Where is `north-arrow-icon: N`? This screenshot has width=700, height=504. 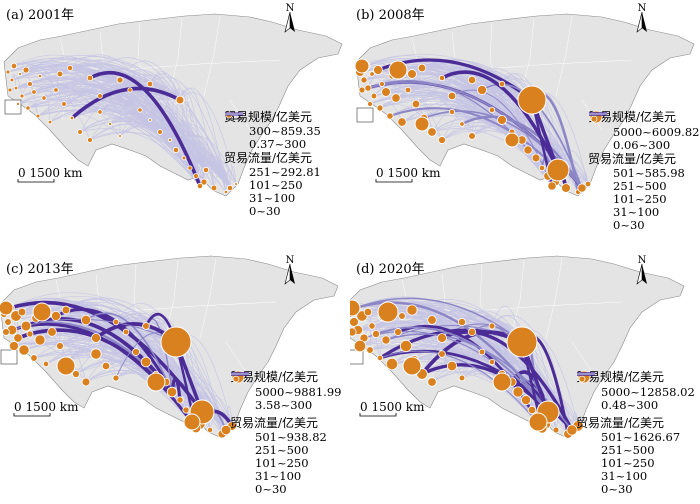
north-arrow-icon: N is located at coordinates (289, 270).